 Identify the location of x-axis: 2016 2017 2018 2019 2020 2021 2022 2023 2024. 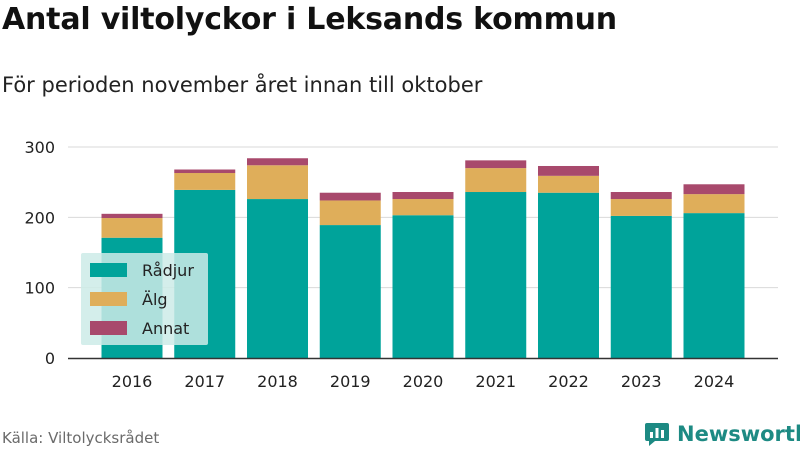
(423, 374).